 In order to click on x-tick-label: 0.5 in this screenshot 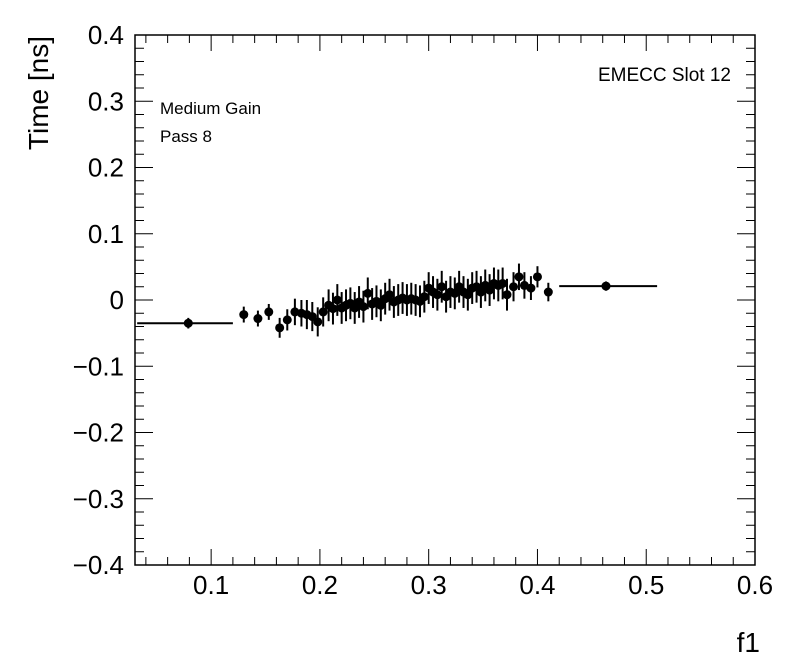, I will do `click(646, 585)`.